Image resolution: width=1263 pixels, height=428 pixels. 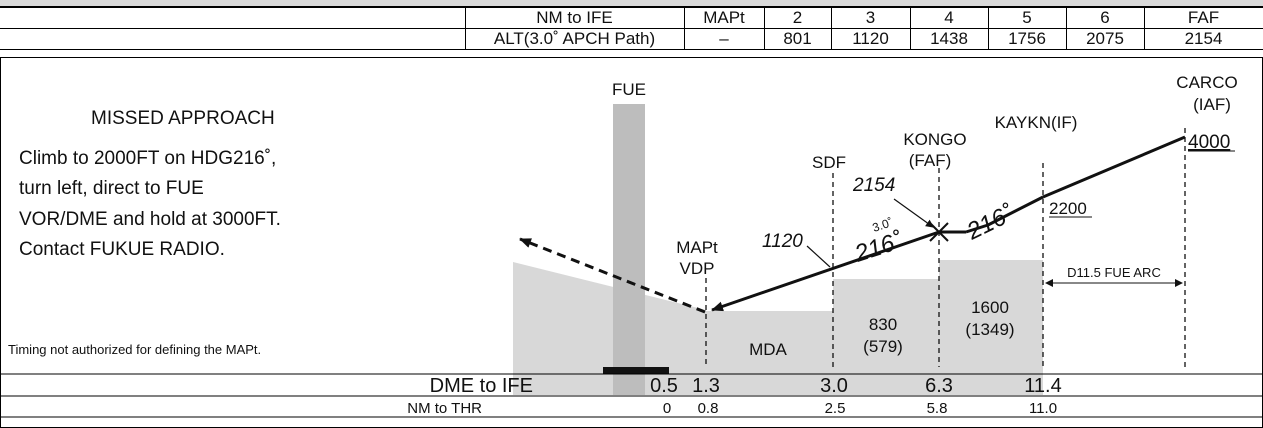 What do you see at coordinates (937, 408) in the screenshot?
I see `thr-3: 5.8` at bounding box center [937, 408].